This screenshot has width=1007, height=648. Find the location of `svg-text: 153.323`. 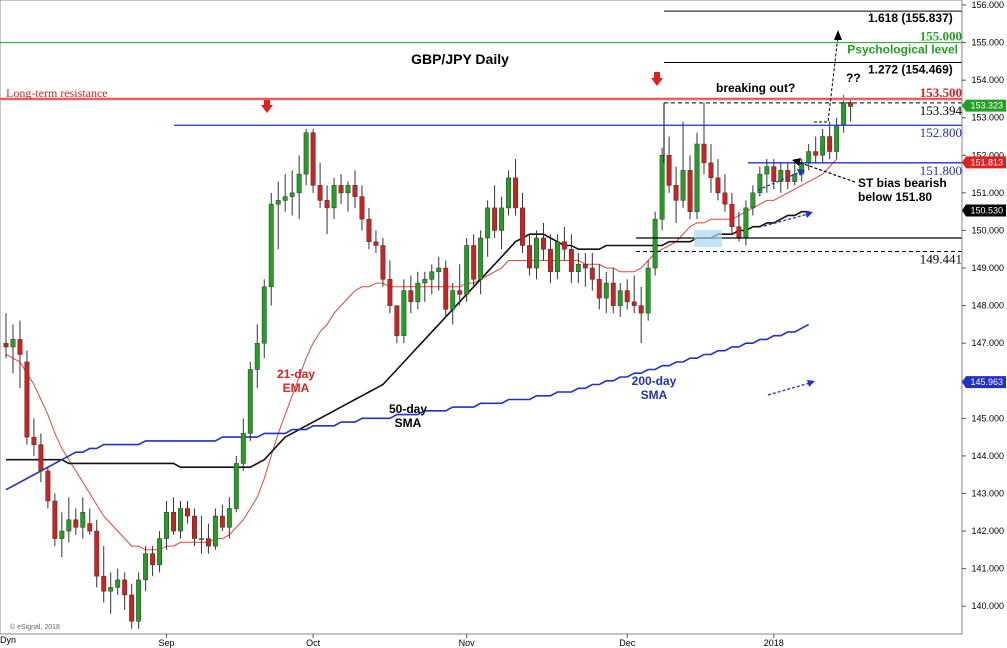

svg-text: 153.323 is located at coordinates (986, 106).